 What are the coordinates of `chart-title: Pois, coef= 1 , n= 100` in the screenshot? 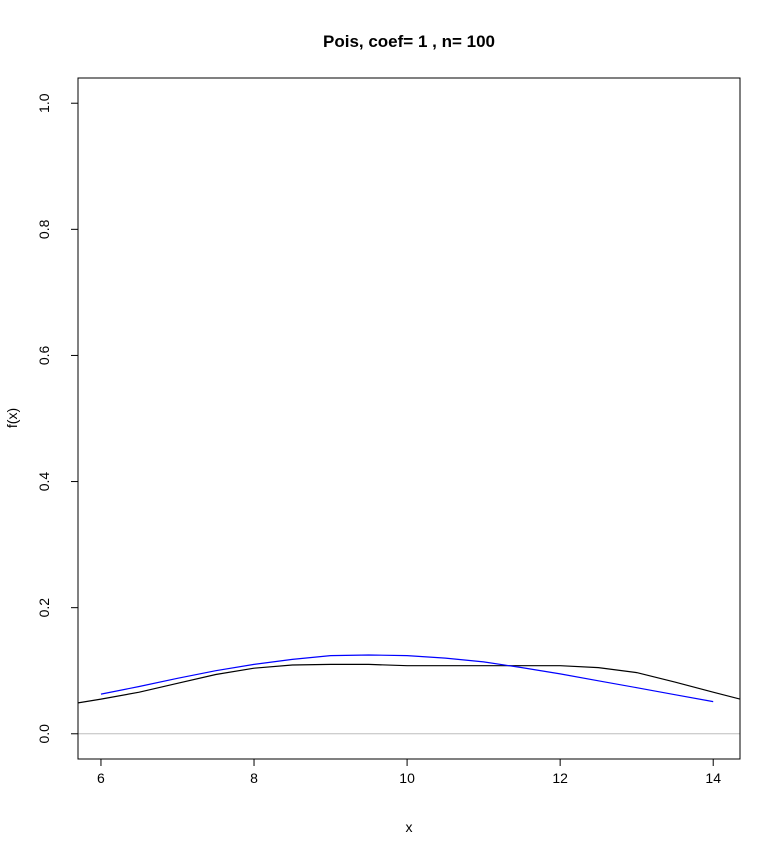 It's located at (409, 41).